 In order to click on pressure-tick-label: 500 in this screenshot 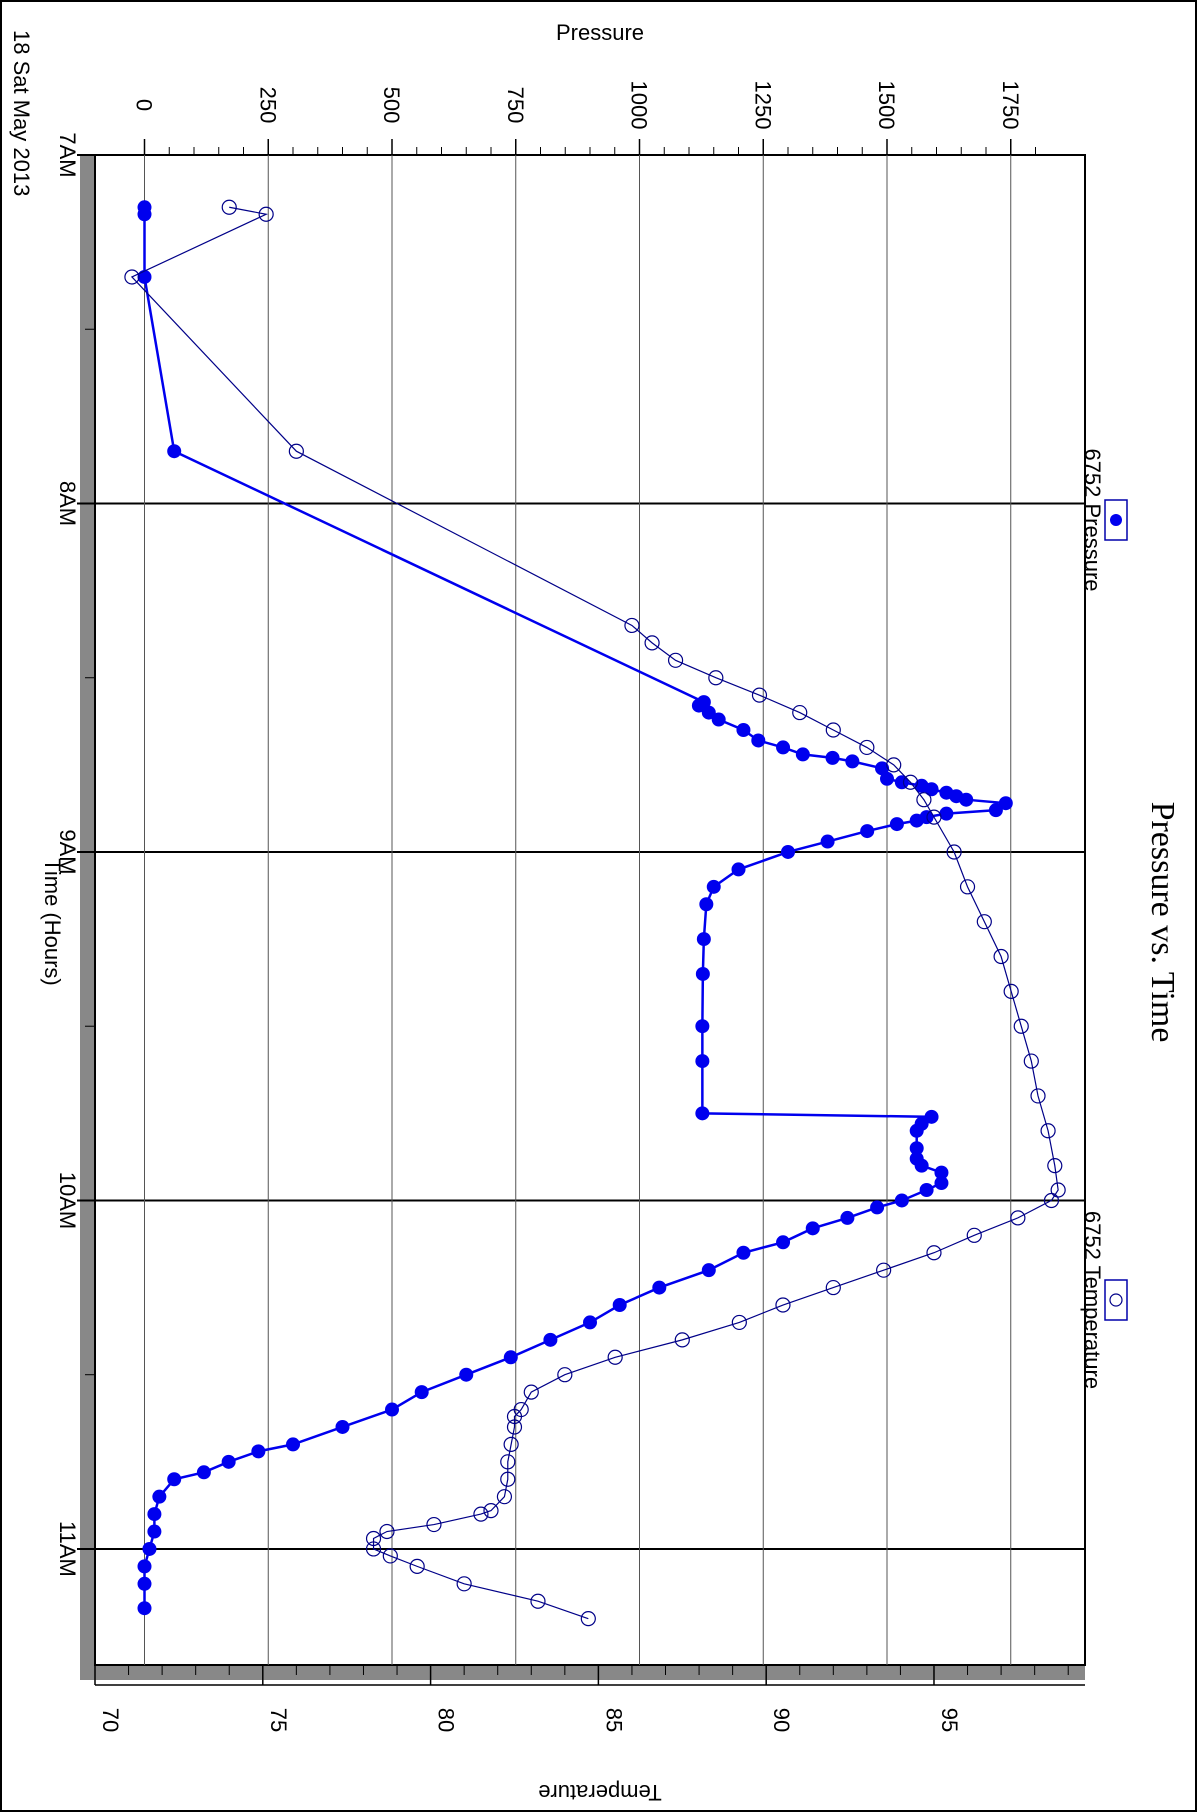, I will do `click(391, 105)`.